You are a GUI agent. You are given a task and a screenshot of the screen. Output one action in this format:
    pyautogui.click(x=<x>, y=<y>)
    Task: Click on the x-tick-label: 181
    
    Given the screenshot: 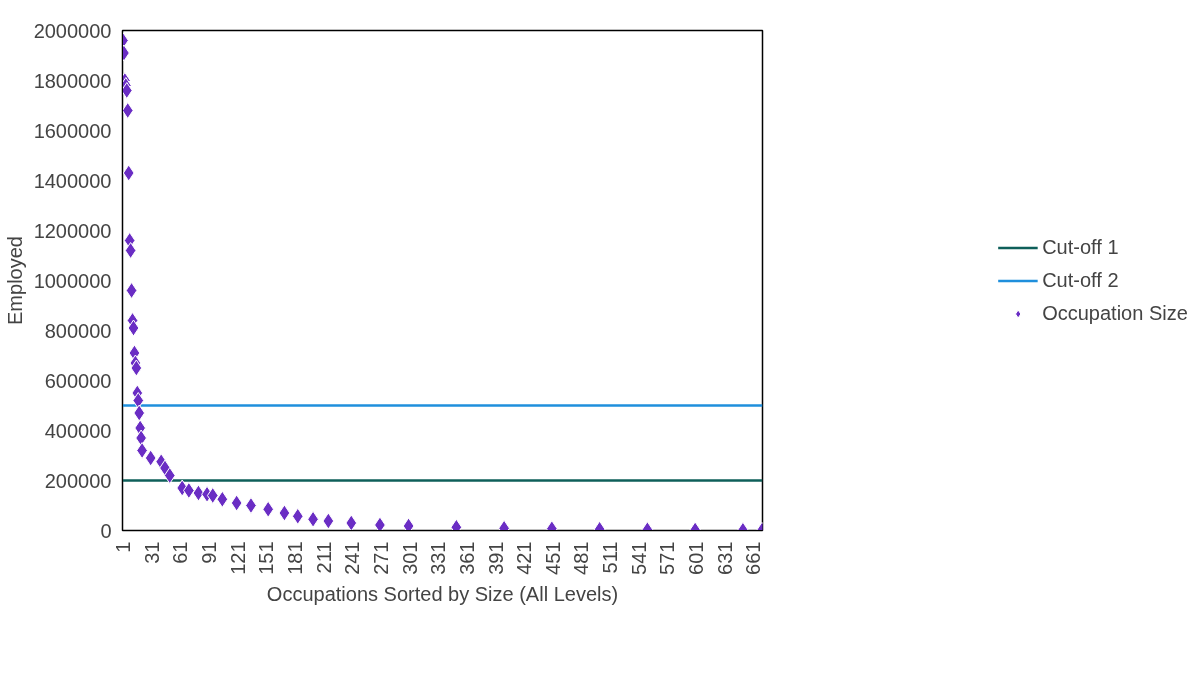 What is the action you would take?
    pyautogui.click(x=294, y=558)
    